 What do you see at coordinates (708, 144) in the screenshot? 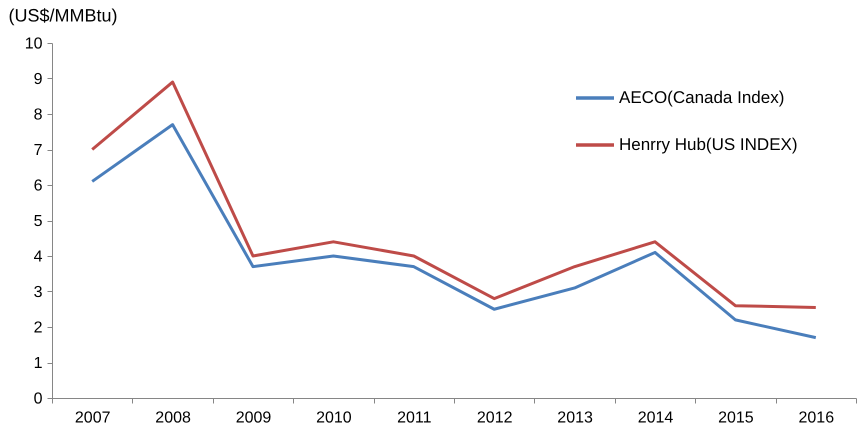
I see `legend-label: Henrry Hub(US INDEX)` at bounding box center [708, 144].